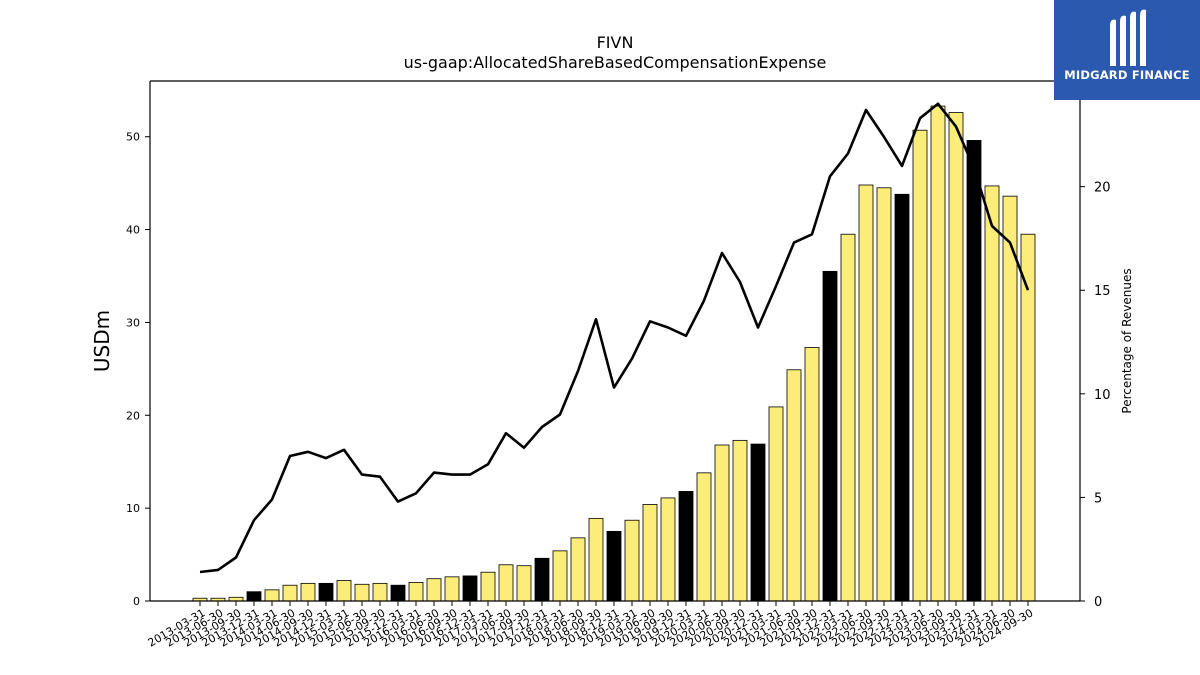  I want to click on right-y-axis: 0 5 10 15 20, so click(1095, 395).